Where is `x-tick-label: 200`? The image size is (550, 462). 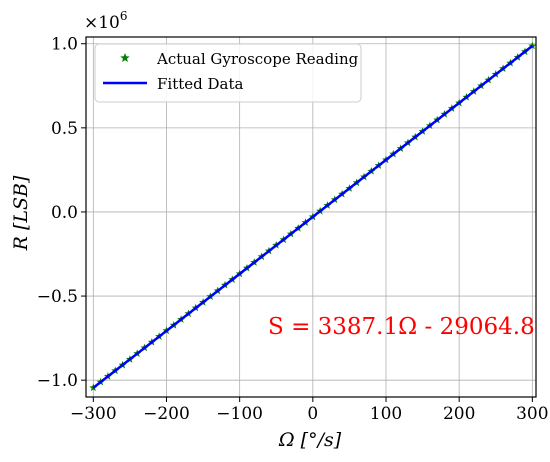
x-tick-label: 200 is located at coordinates (459, 414).